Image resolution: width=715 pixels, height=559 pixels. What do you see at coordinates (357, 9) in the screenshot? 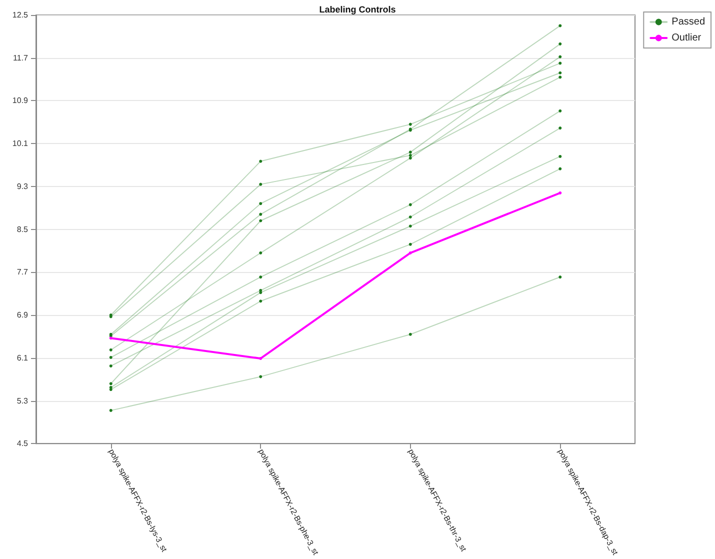
I see `chart-title: Labeling Controls` at bounding box center [357, 9].